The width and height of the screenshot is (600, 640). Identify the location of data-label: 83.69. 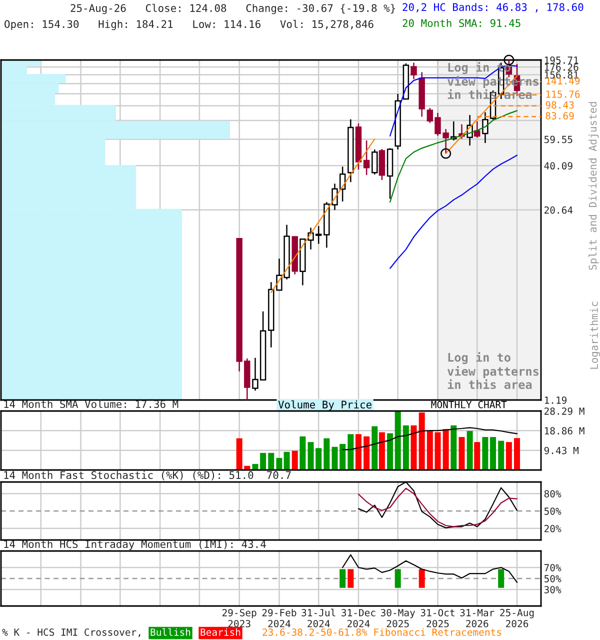
(560, 116).